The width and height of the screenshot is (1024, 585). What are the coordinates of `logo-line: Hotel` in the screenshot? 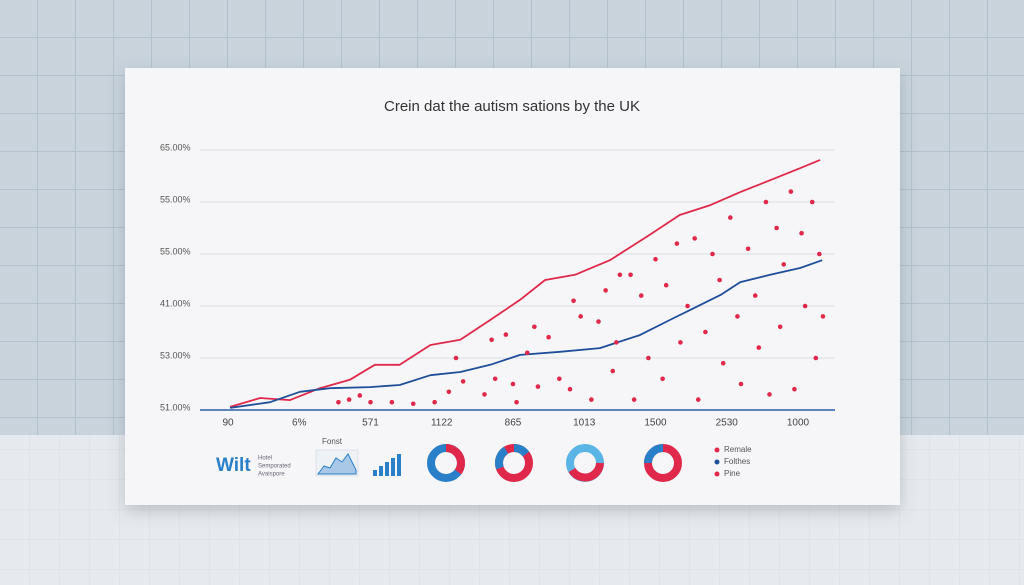 It's located at (265, 459).